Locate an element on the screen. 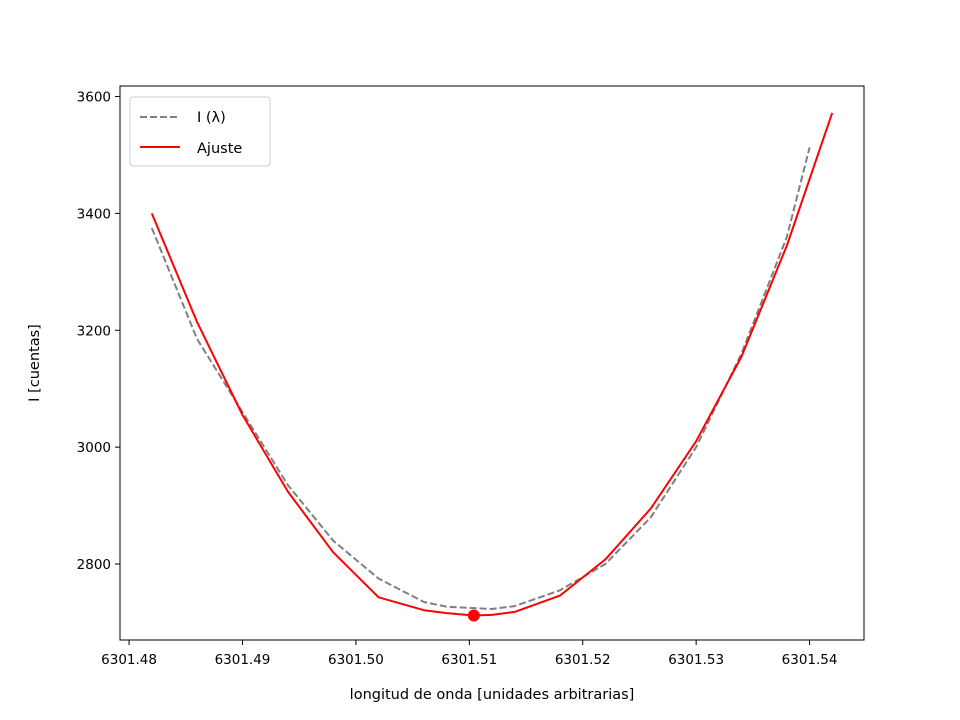  y-axis-title: I [cuentas] is located at coordinates (35, 363).